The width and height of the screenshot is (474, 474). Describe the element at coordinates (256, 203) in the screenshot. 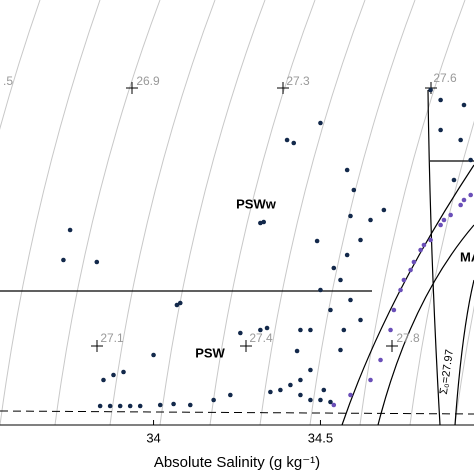

I see `water-mass-label: PSWw` at that location.